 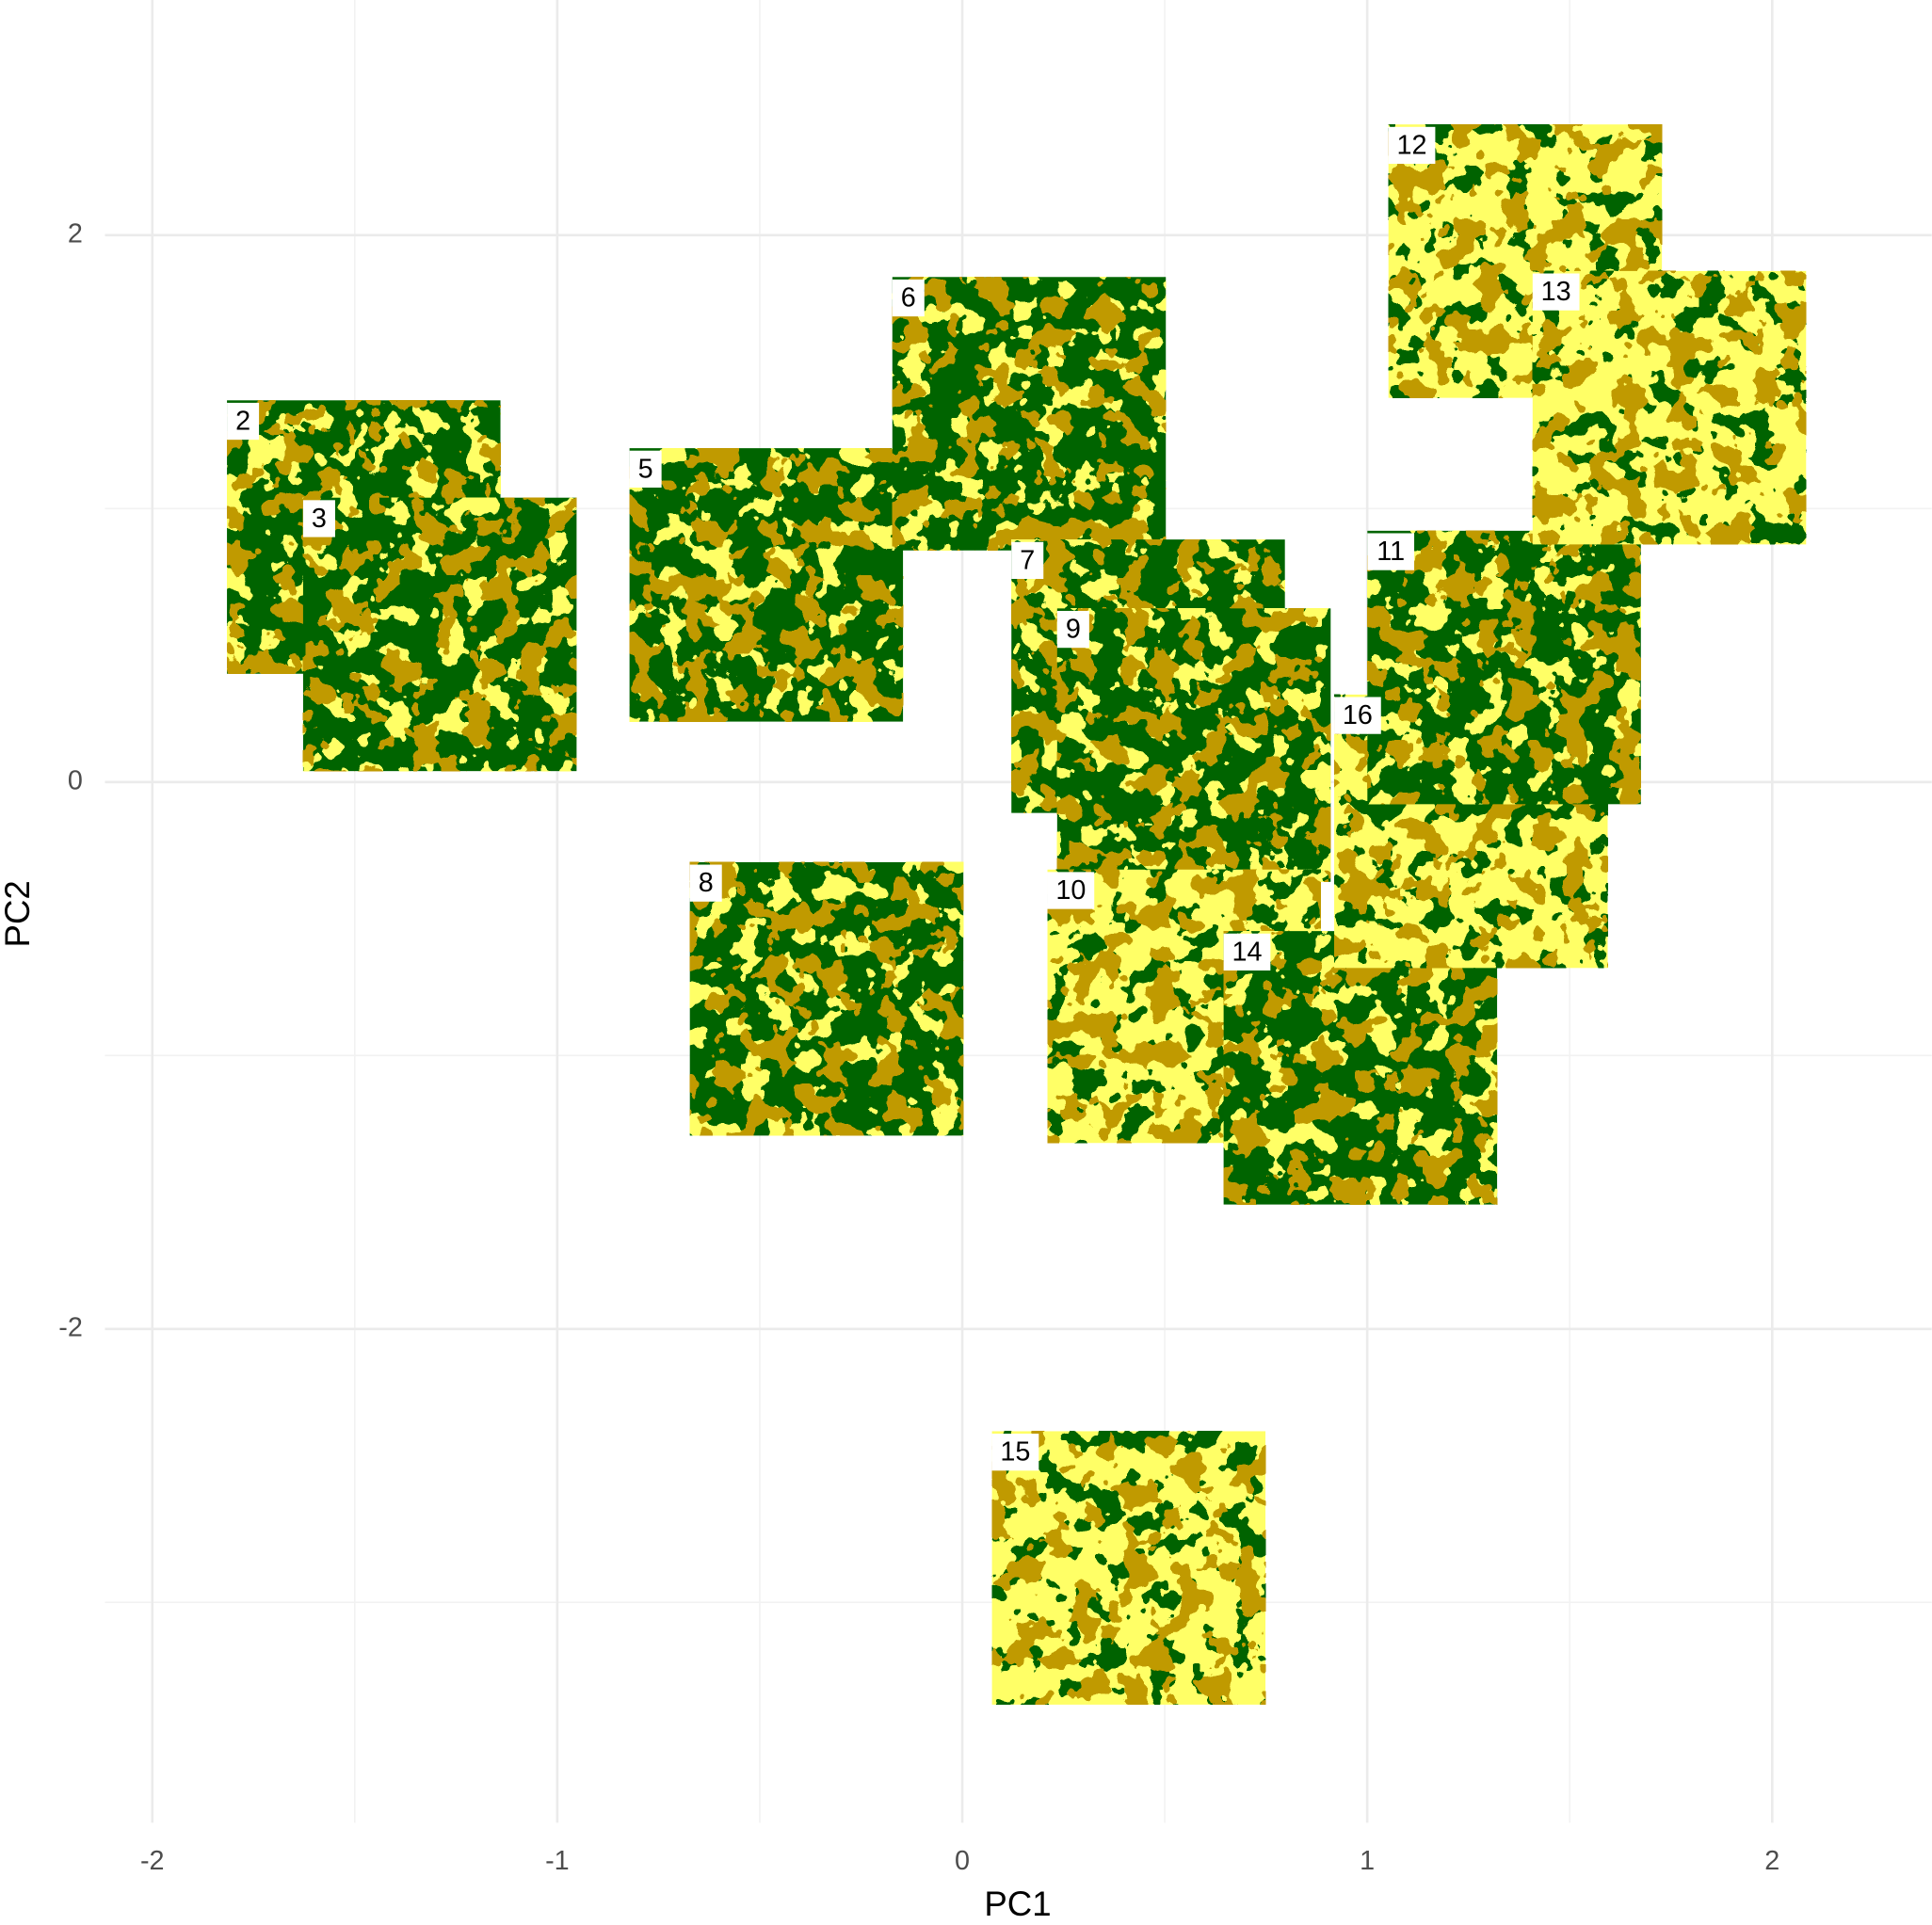 I want to click on x-tick-label: 0, so click(x=962, y=1861).